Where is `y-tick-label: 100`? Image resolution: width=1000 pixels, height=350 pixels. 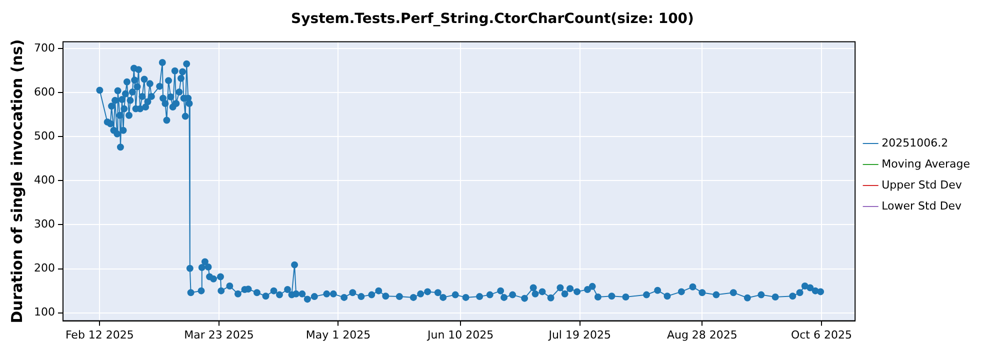 y-tick-label: 100 is located at coordinates (44, 312).